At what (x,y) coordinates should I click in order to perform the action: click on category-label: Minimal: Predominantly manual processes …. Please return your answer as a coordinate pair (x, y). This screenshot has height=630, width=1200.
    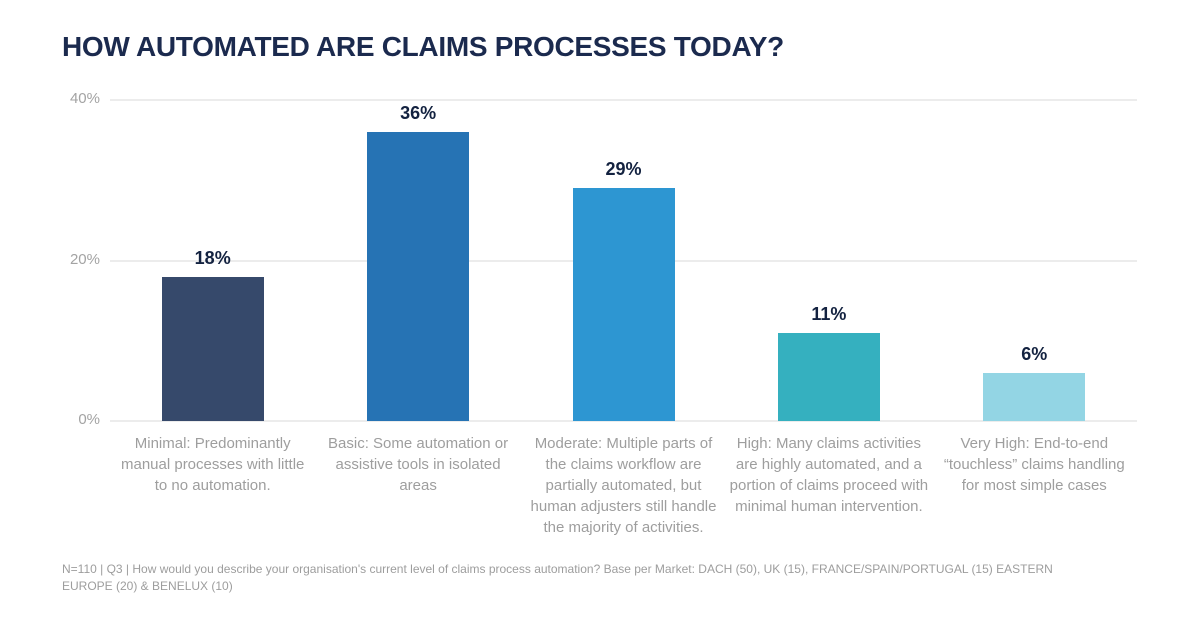
    Looking at the image, I should click on (212, 464).